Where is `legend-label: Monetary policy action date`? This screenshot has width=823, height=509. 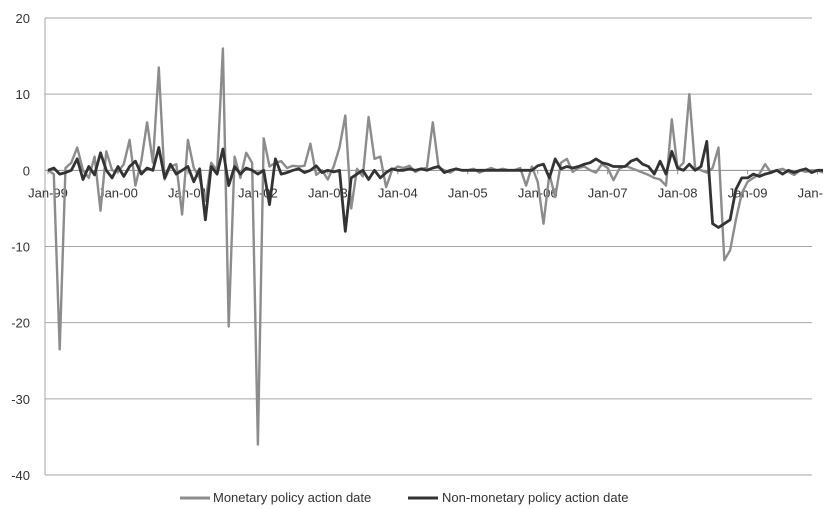
legend-label: Monetary policy action date is located at coordinates (292, 497).